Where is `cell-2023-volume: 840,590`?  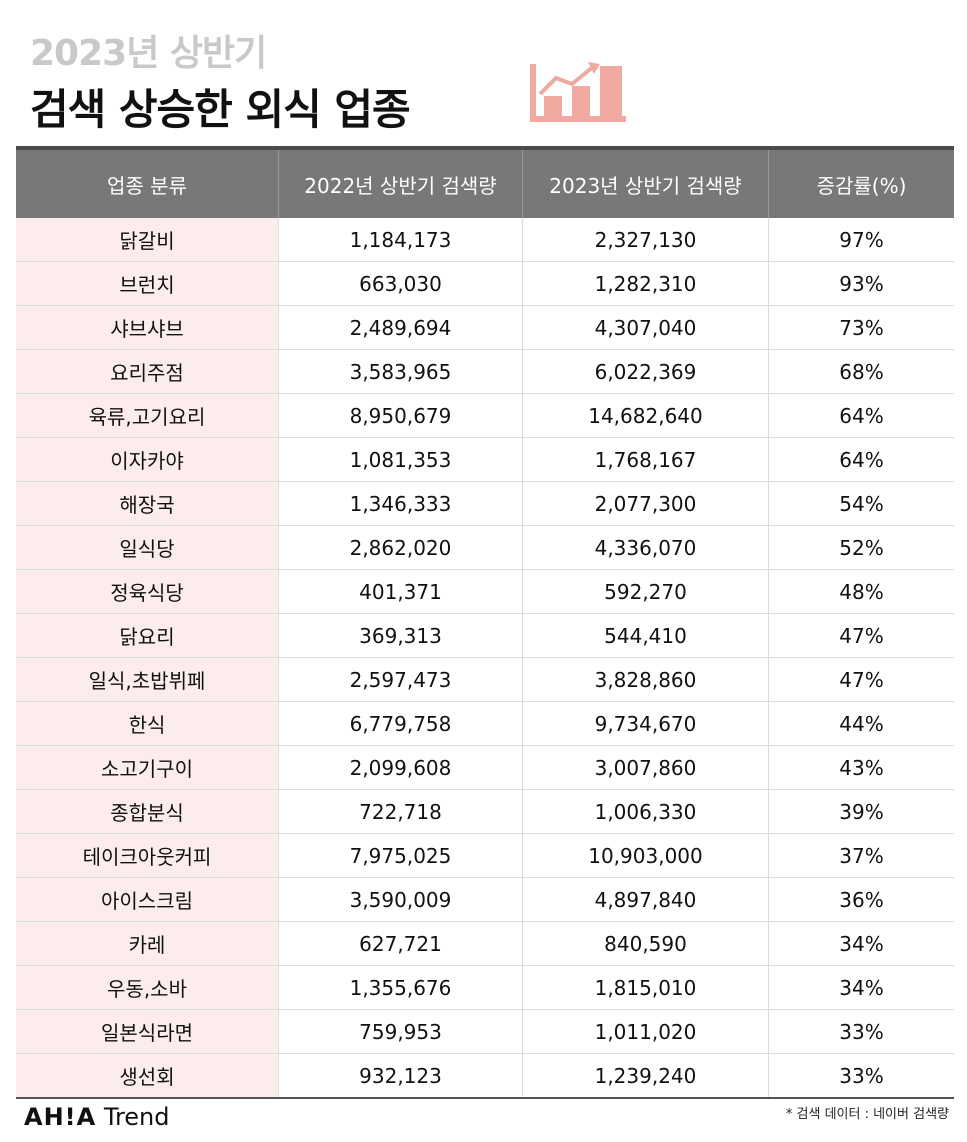
cell-2023-volume: 840,590 is located at coordinates (645, 943).